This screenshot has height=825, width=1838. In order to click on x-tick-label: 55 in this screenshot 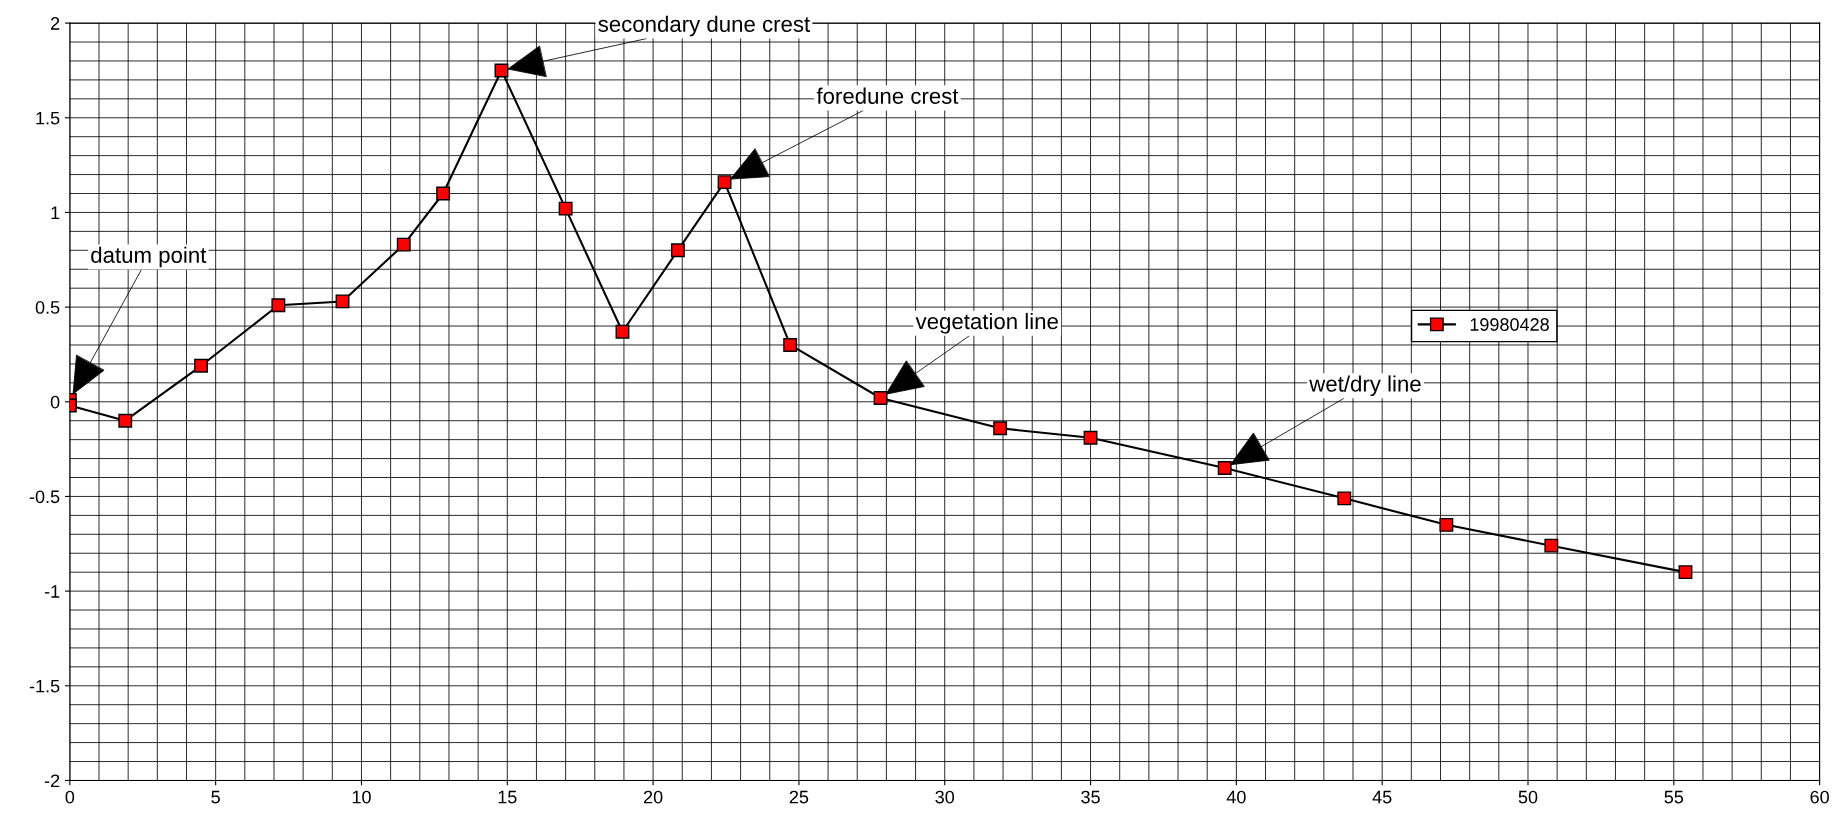, I will do `click(1674, 797)`.